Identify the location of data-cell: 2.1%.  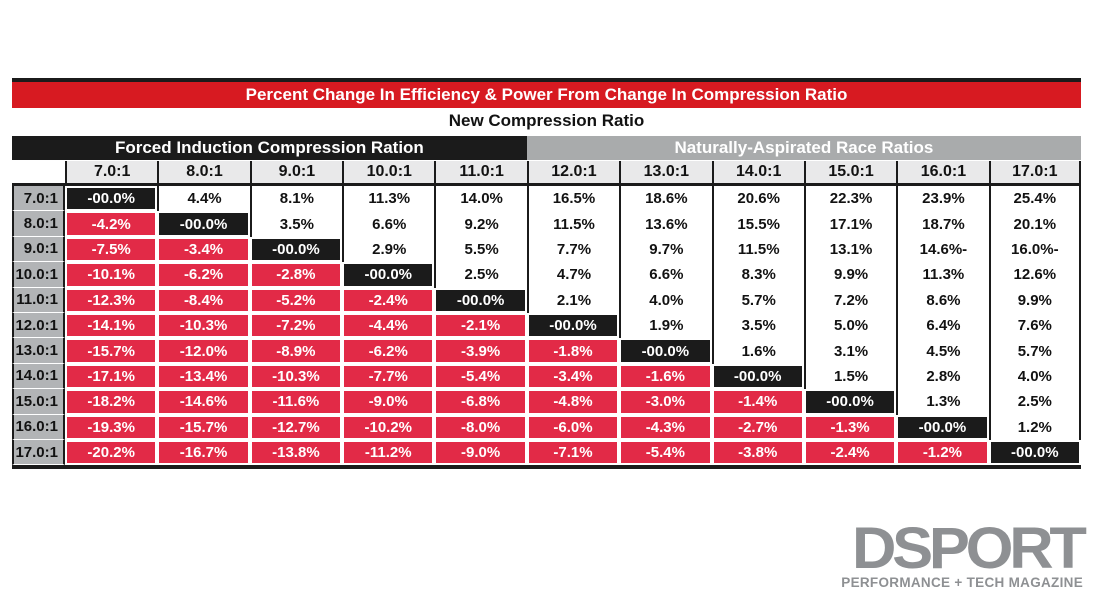
(573, 300).